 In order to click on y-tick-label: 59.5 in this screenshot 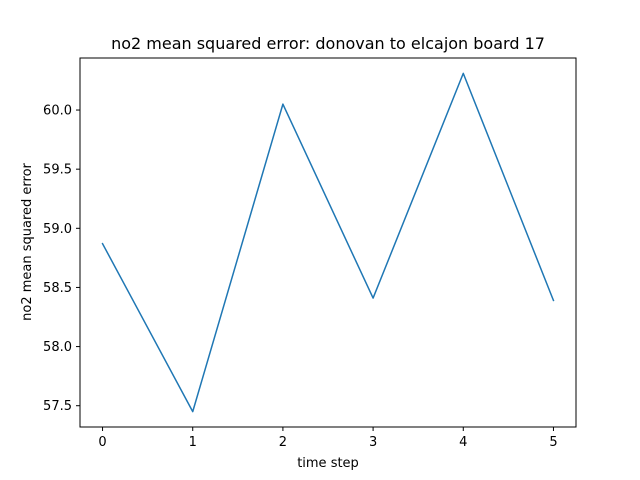, I will do `click(57, 170)`.